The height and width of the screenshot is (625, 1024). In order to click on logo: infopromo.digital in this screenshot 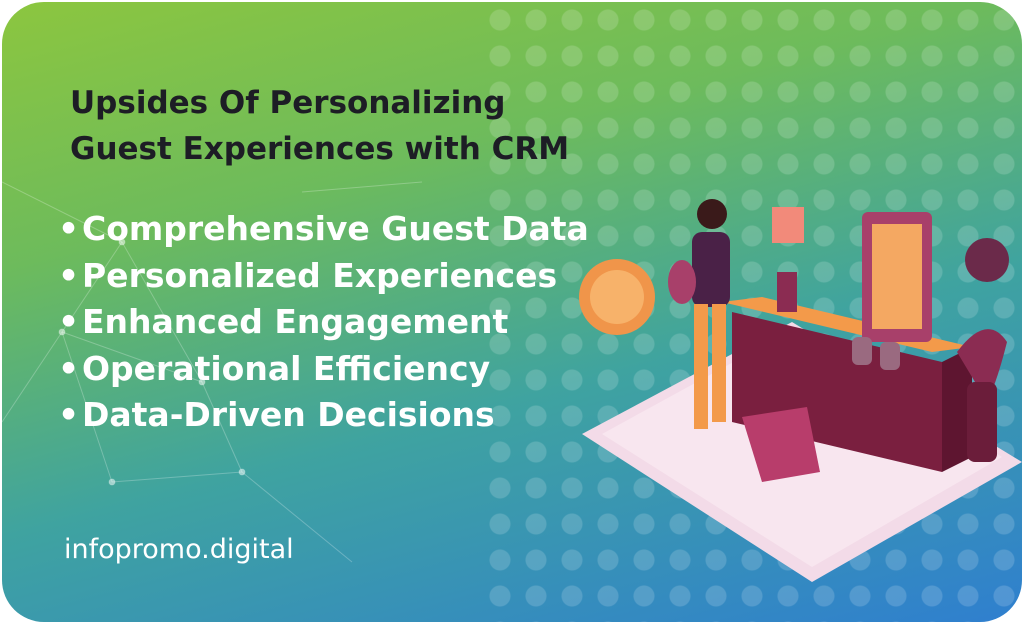, I will do `click(179, 549)`.